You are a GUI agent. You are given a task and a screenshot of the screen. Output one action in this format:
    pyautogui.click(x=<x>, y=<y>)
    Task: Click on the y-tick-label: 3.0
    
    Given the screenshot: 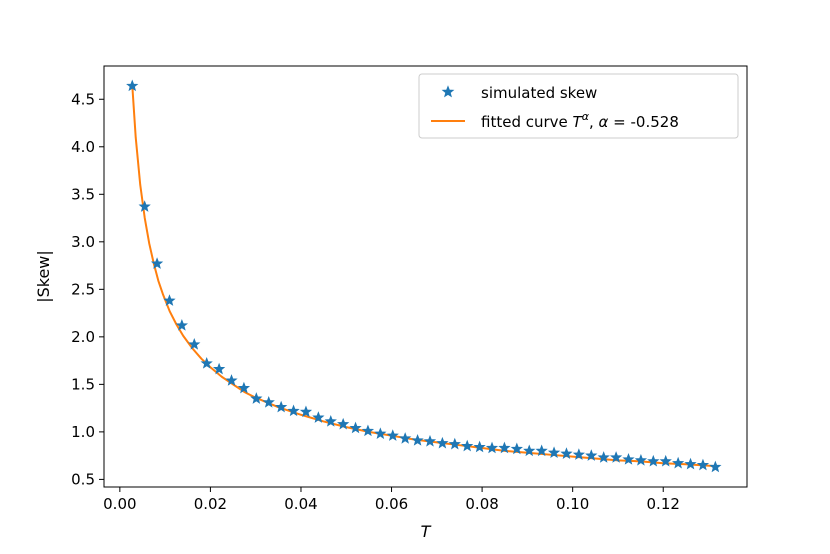 What is the action you would take?
    pyautogui.click(x=83, y=242)
    